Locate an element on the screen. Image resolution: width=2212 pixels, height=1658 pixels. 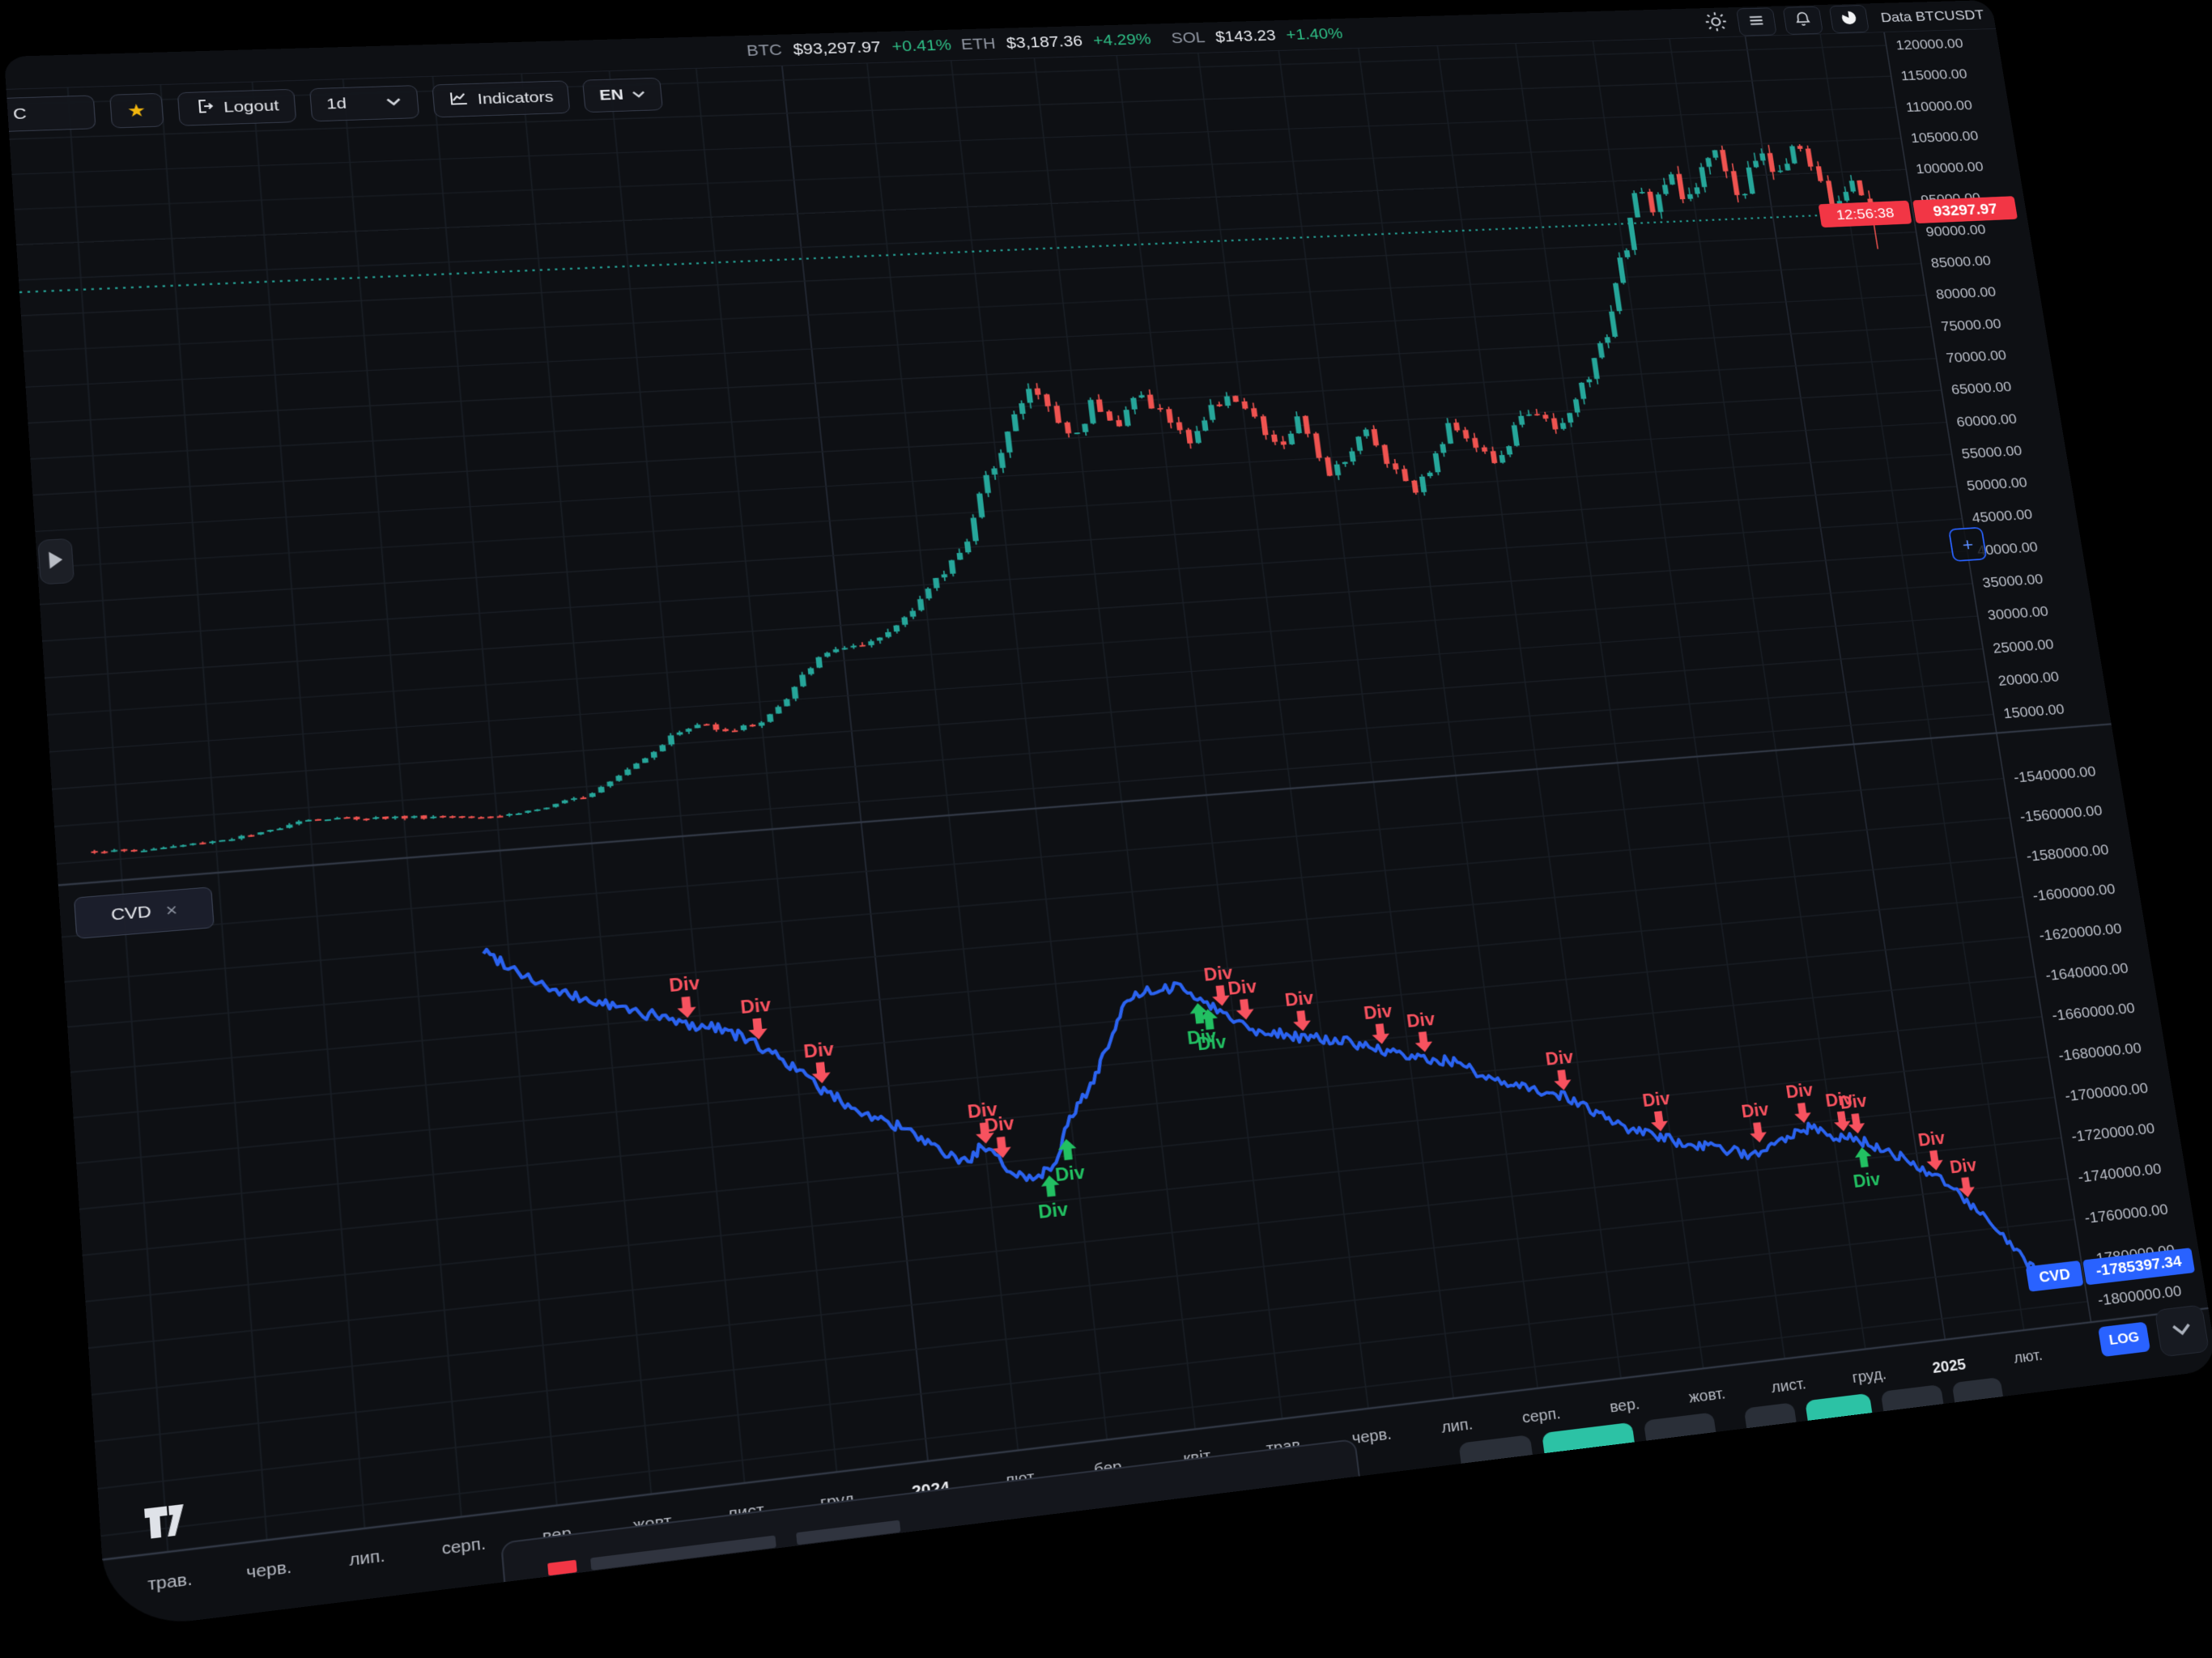
cvd-indicator-label: CVD is located at coordinates (131, 913).